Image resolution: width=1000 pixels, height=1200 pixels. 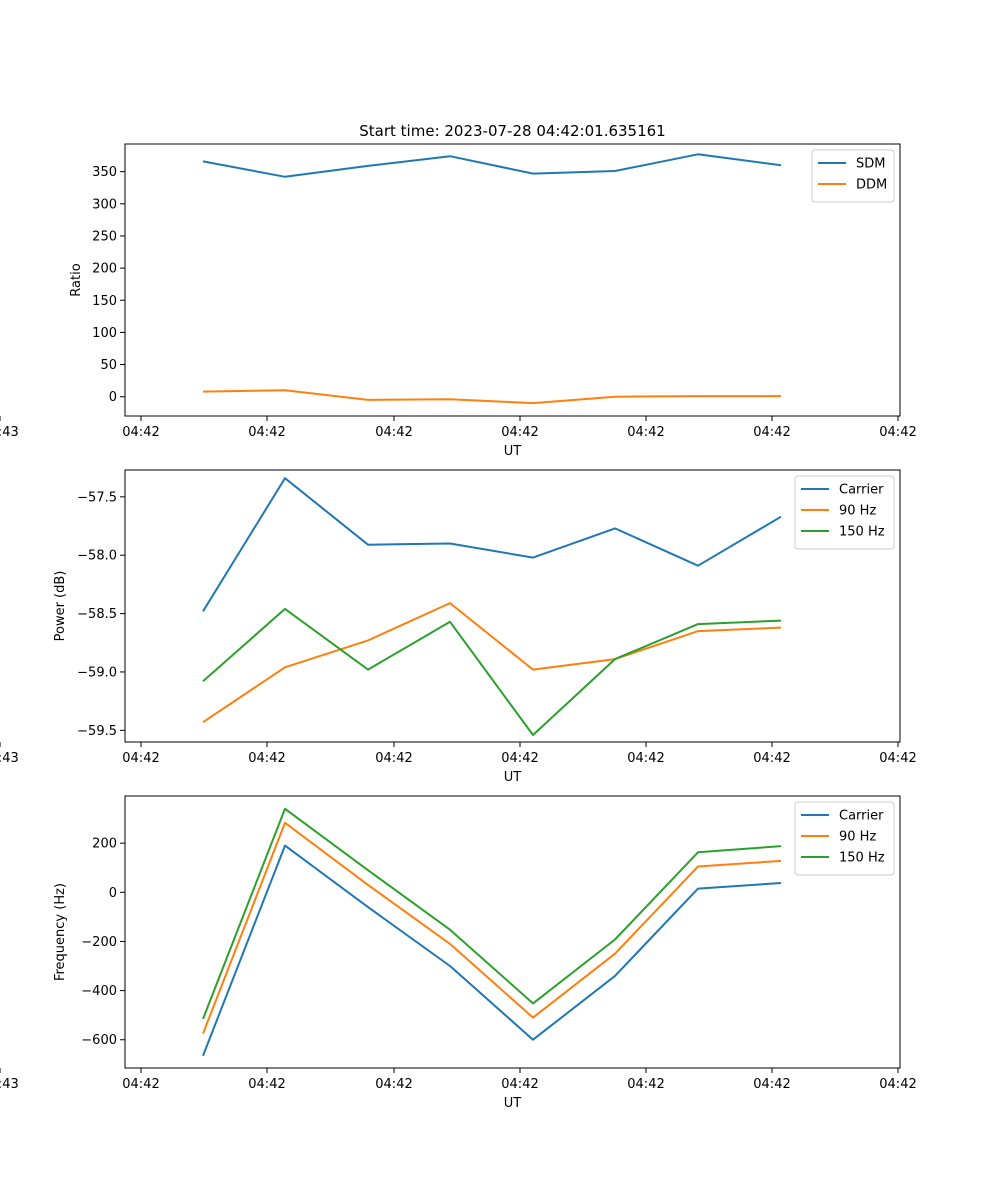 I want to click on y-tick-label: −58.5, so click(x=97, y=614).